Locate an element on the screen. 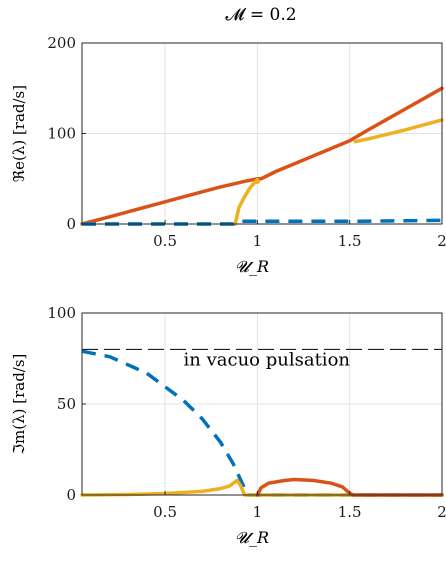 This screenshot has width=446, height=563. y-axis-label: ℜe(λ) [rad/s] is located at coordinates (19, 133).